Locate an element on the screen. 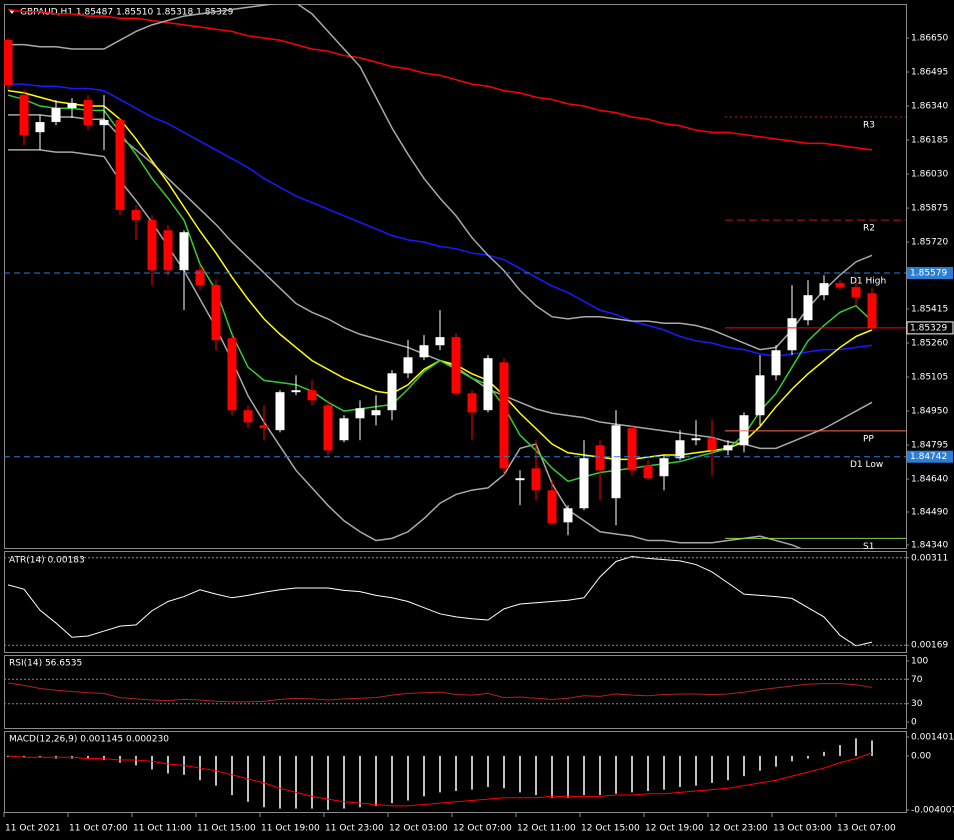 Image resolution: width=954 pixels, height=840 pixels. y-tick-label: 1.85415 is located at coordinates (929, 310).